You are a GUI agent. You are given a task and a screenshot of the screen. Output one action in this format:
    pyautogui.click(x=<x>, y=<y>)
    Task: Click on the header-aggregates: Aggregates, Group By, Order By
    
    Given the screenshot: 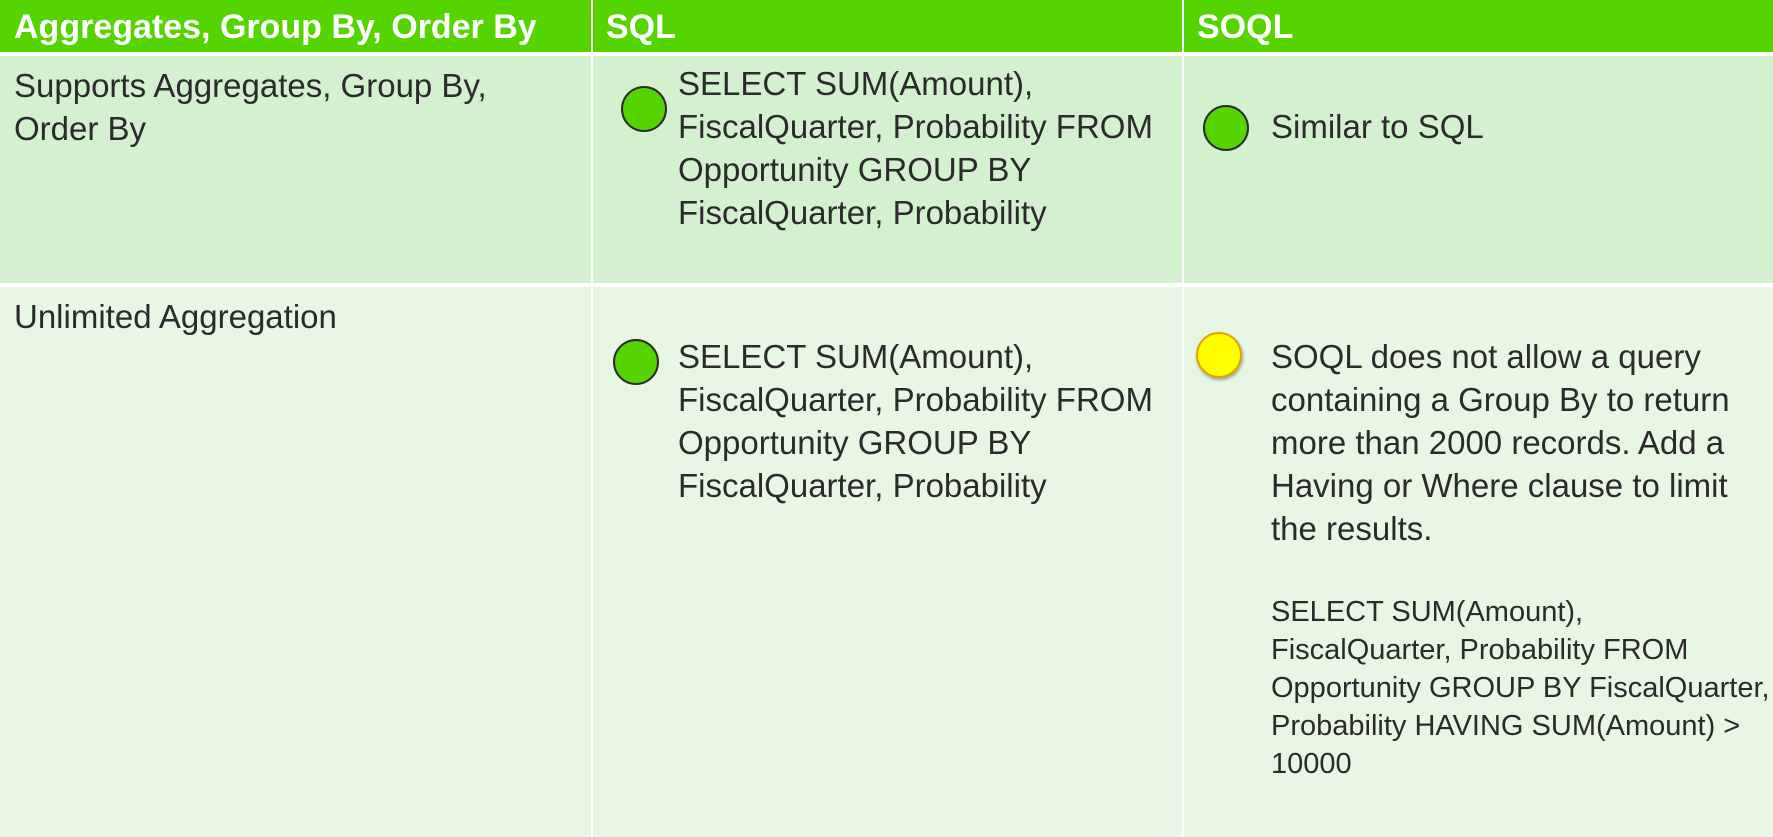 What is the action you would take?
    pyautogui.click(x=296, y=26)
    